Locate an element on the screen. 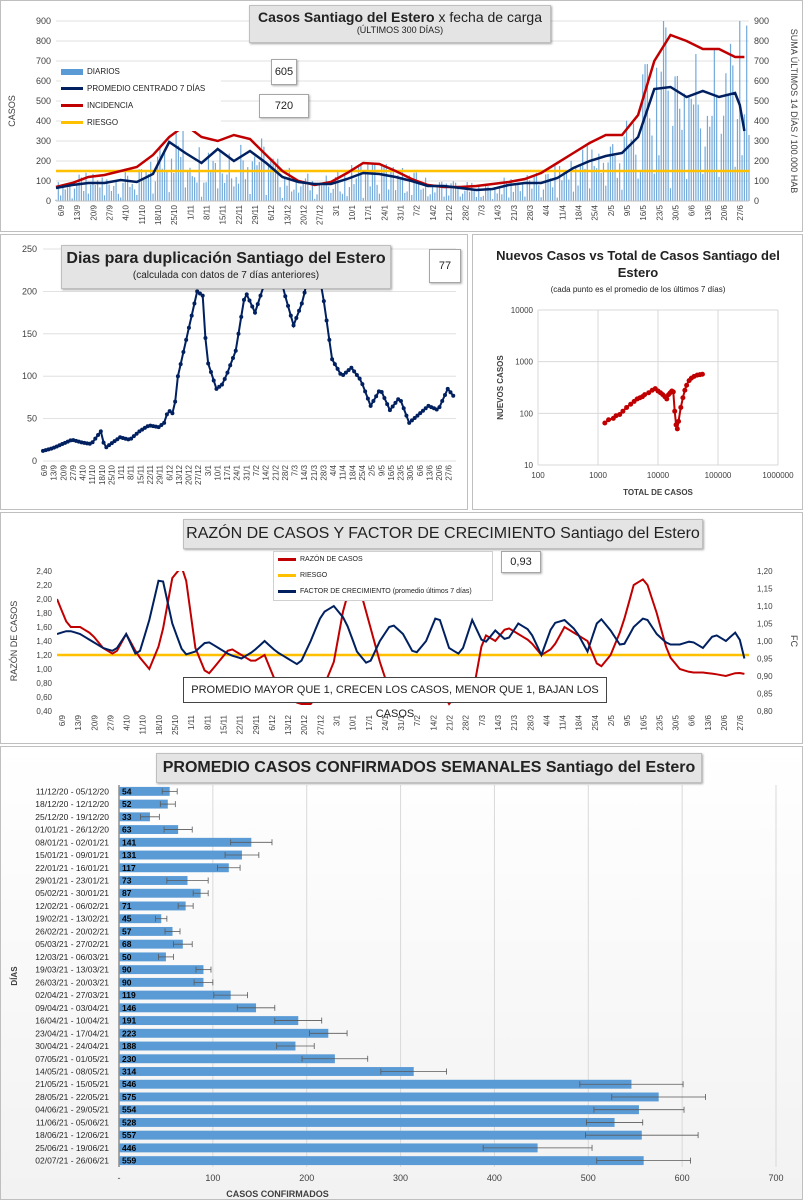  legend-item-promedio: PROMEDIO CENTRADO 7 DÍAS is located at coordinates (141, 88).